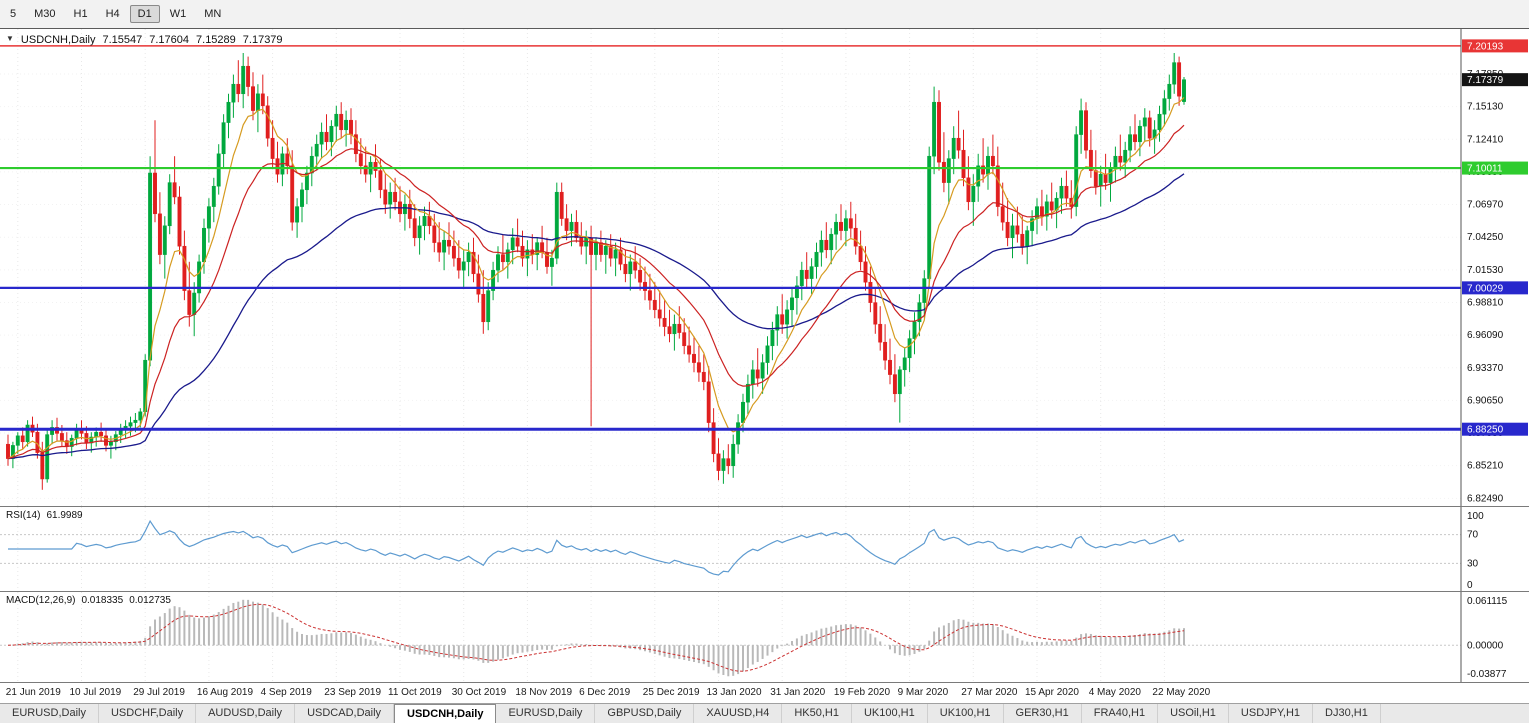  Describe the element at coordinates (862, 692) in the screenshot. I see `time-axis-label: 19 Feb 2020` at that location.